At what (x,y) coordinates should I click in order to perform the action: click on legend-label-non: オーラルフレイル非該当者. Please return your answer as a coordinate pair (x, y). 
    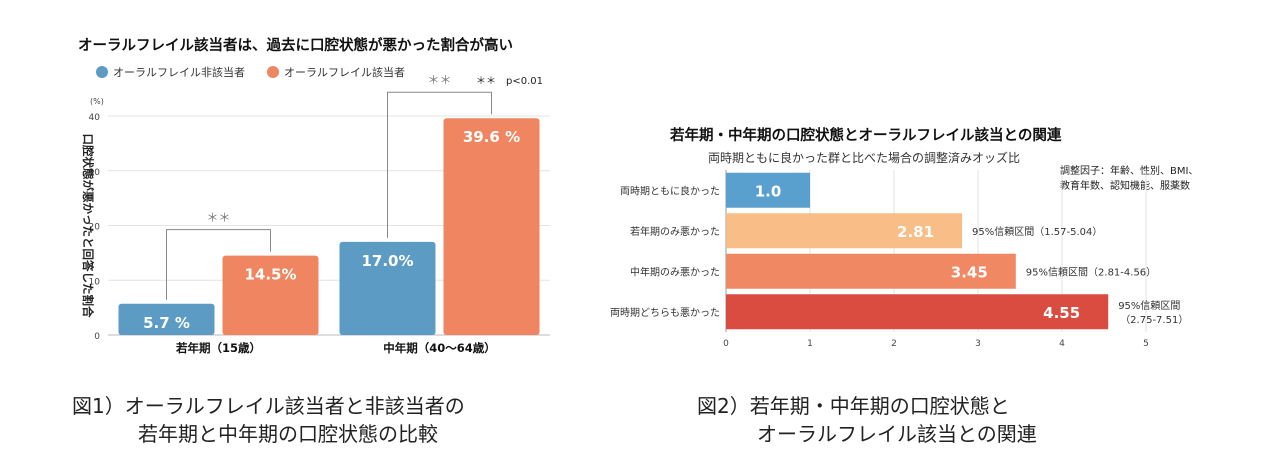
    Looking at the image, I should click on (179, 72).